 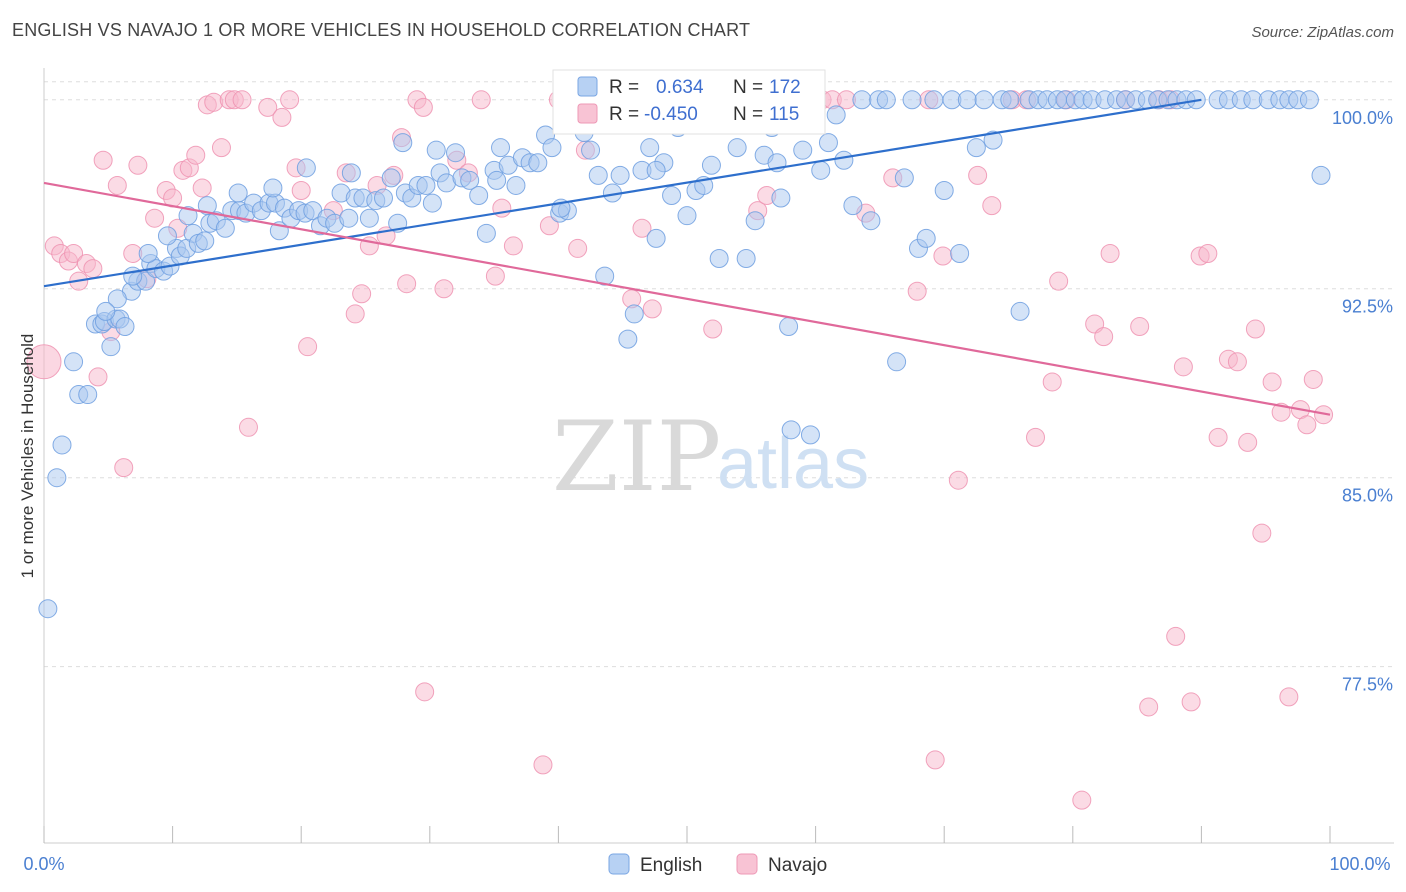 I want to click on bottom-legend-english-swatch, so click(x=619, y=864).